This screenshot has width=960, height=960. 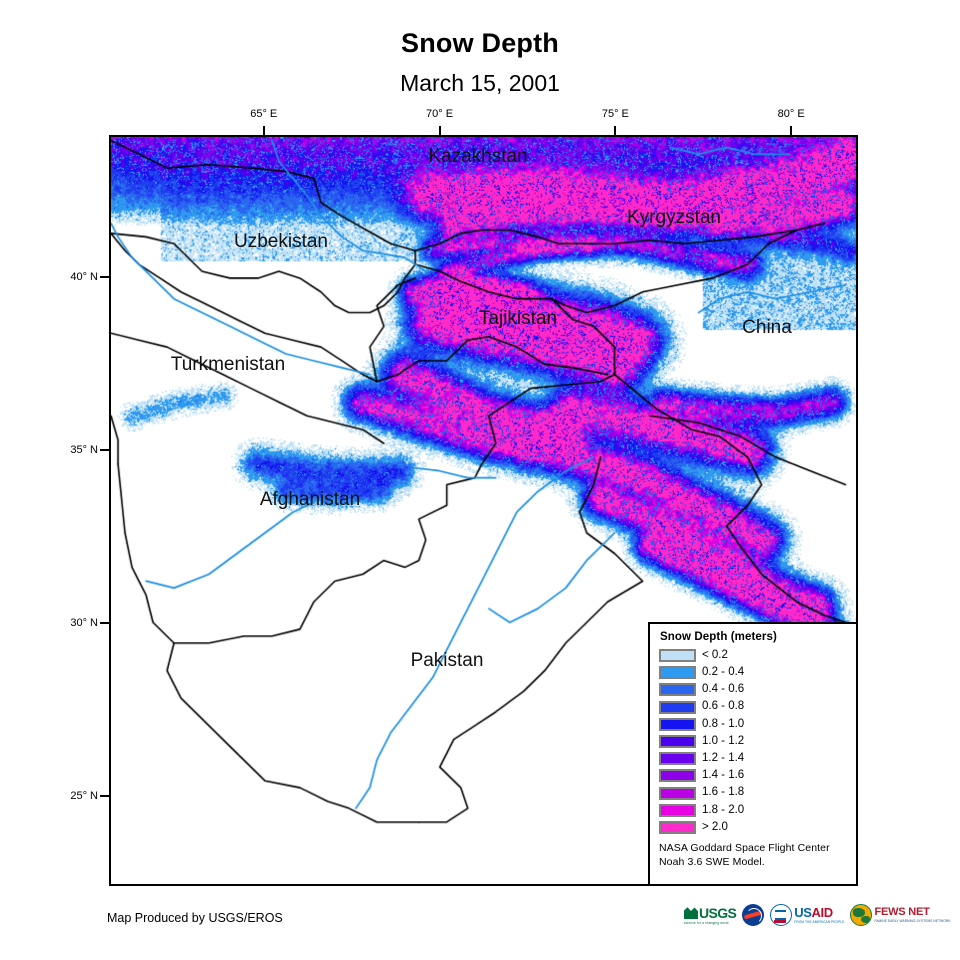 I want to click on legend-row: 1.8 - 2.0, so click(x=753, y=810).